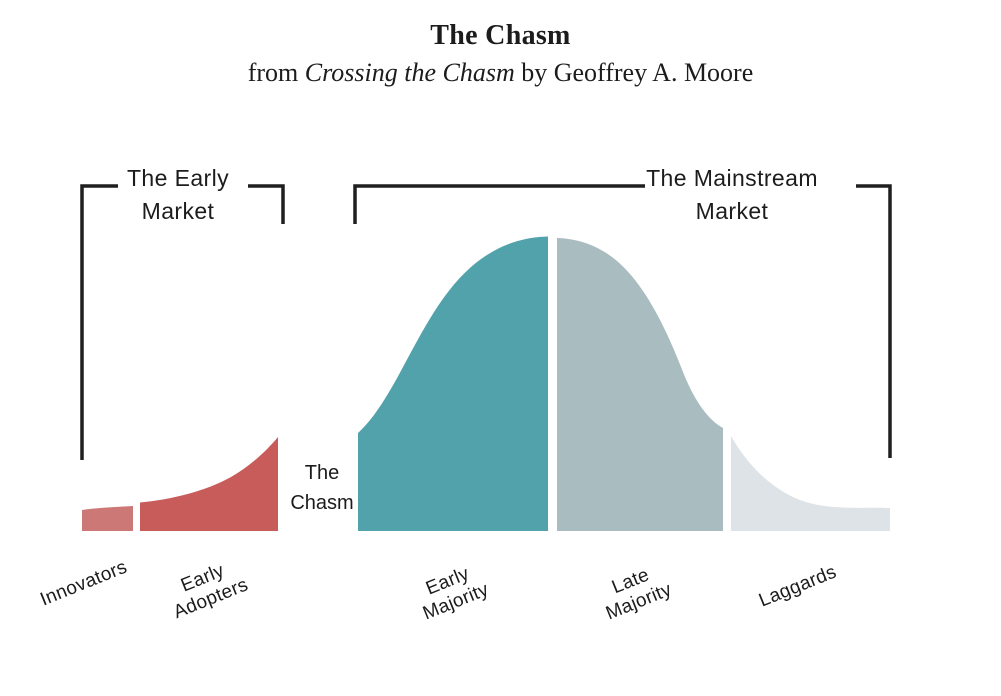 This screenshot has width=1001, height=696. What do you see at coordinates (178, 195) in the screenshot?
I see `early-market-label: The Early Market` at bounding box center [178, 195].